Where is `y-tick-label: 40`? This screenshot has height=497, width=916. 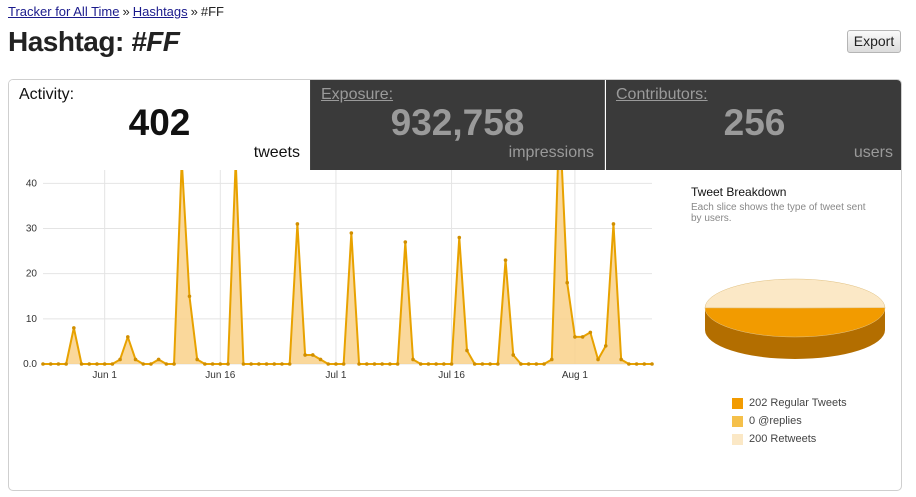 y-tick-label: 40 is located at coordinates (32, 183).